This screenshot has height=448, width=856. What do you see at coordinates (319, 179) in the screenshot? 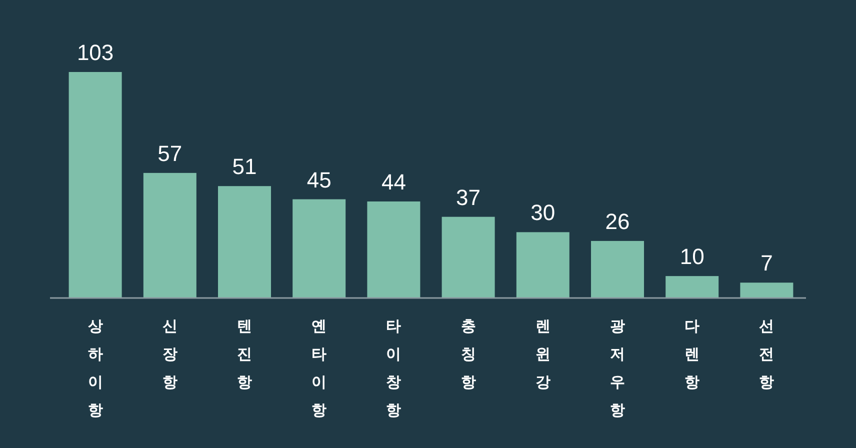
I see `data-label: 45` at bounding box center [319, 179].